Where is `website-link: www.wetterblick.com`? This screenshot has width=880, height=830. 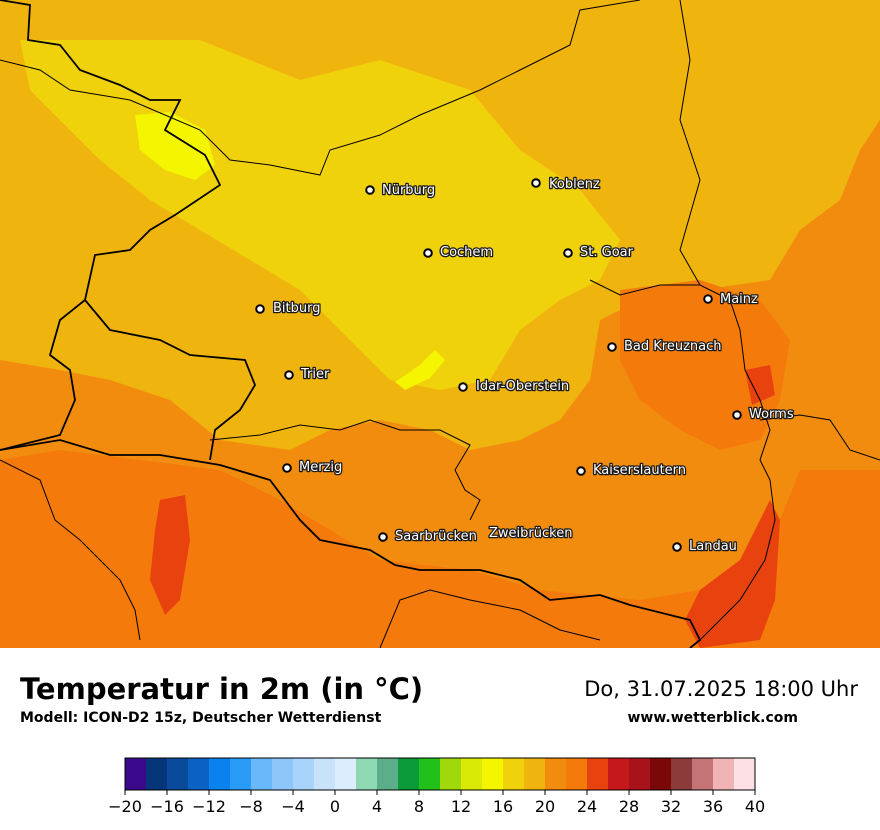
website-link: www.wetterblick.com is located at coordinates (713, 718).